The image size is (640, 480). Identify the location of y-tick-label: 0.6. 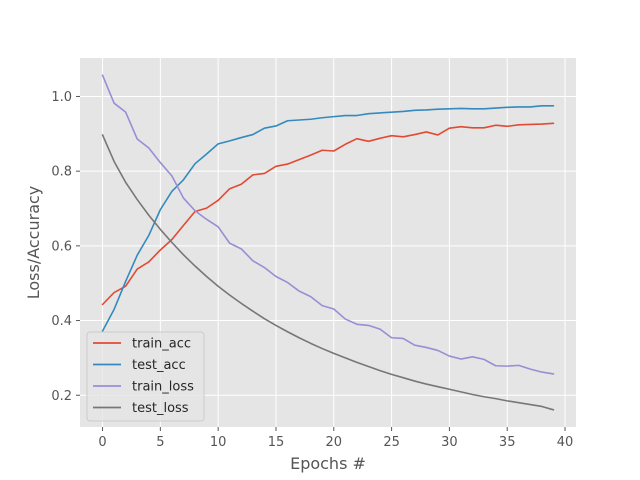
(61, 246).